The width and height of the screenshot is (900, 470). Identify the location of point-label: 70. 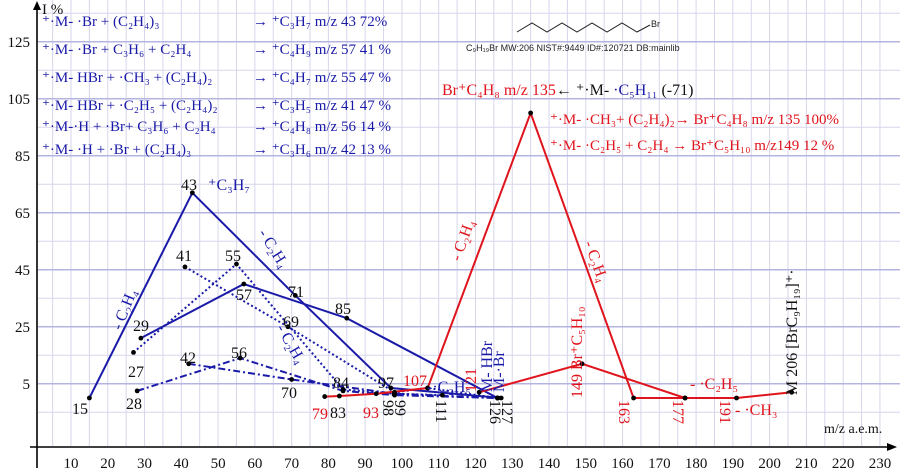
(289, 393).